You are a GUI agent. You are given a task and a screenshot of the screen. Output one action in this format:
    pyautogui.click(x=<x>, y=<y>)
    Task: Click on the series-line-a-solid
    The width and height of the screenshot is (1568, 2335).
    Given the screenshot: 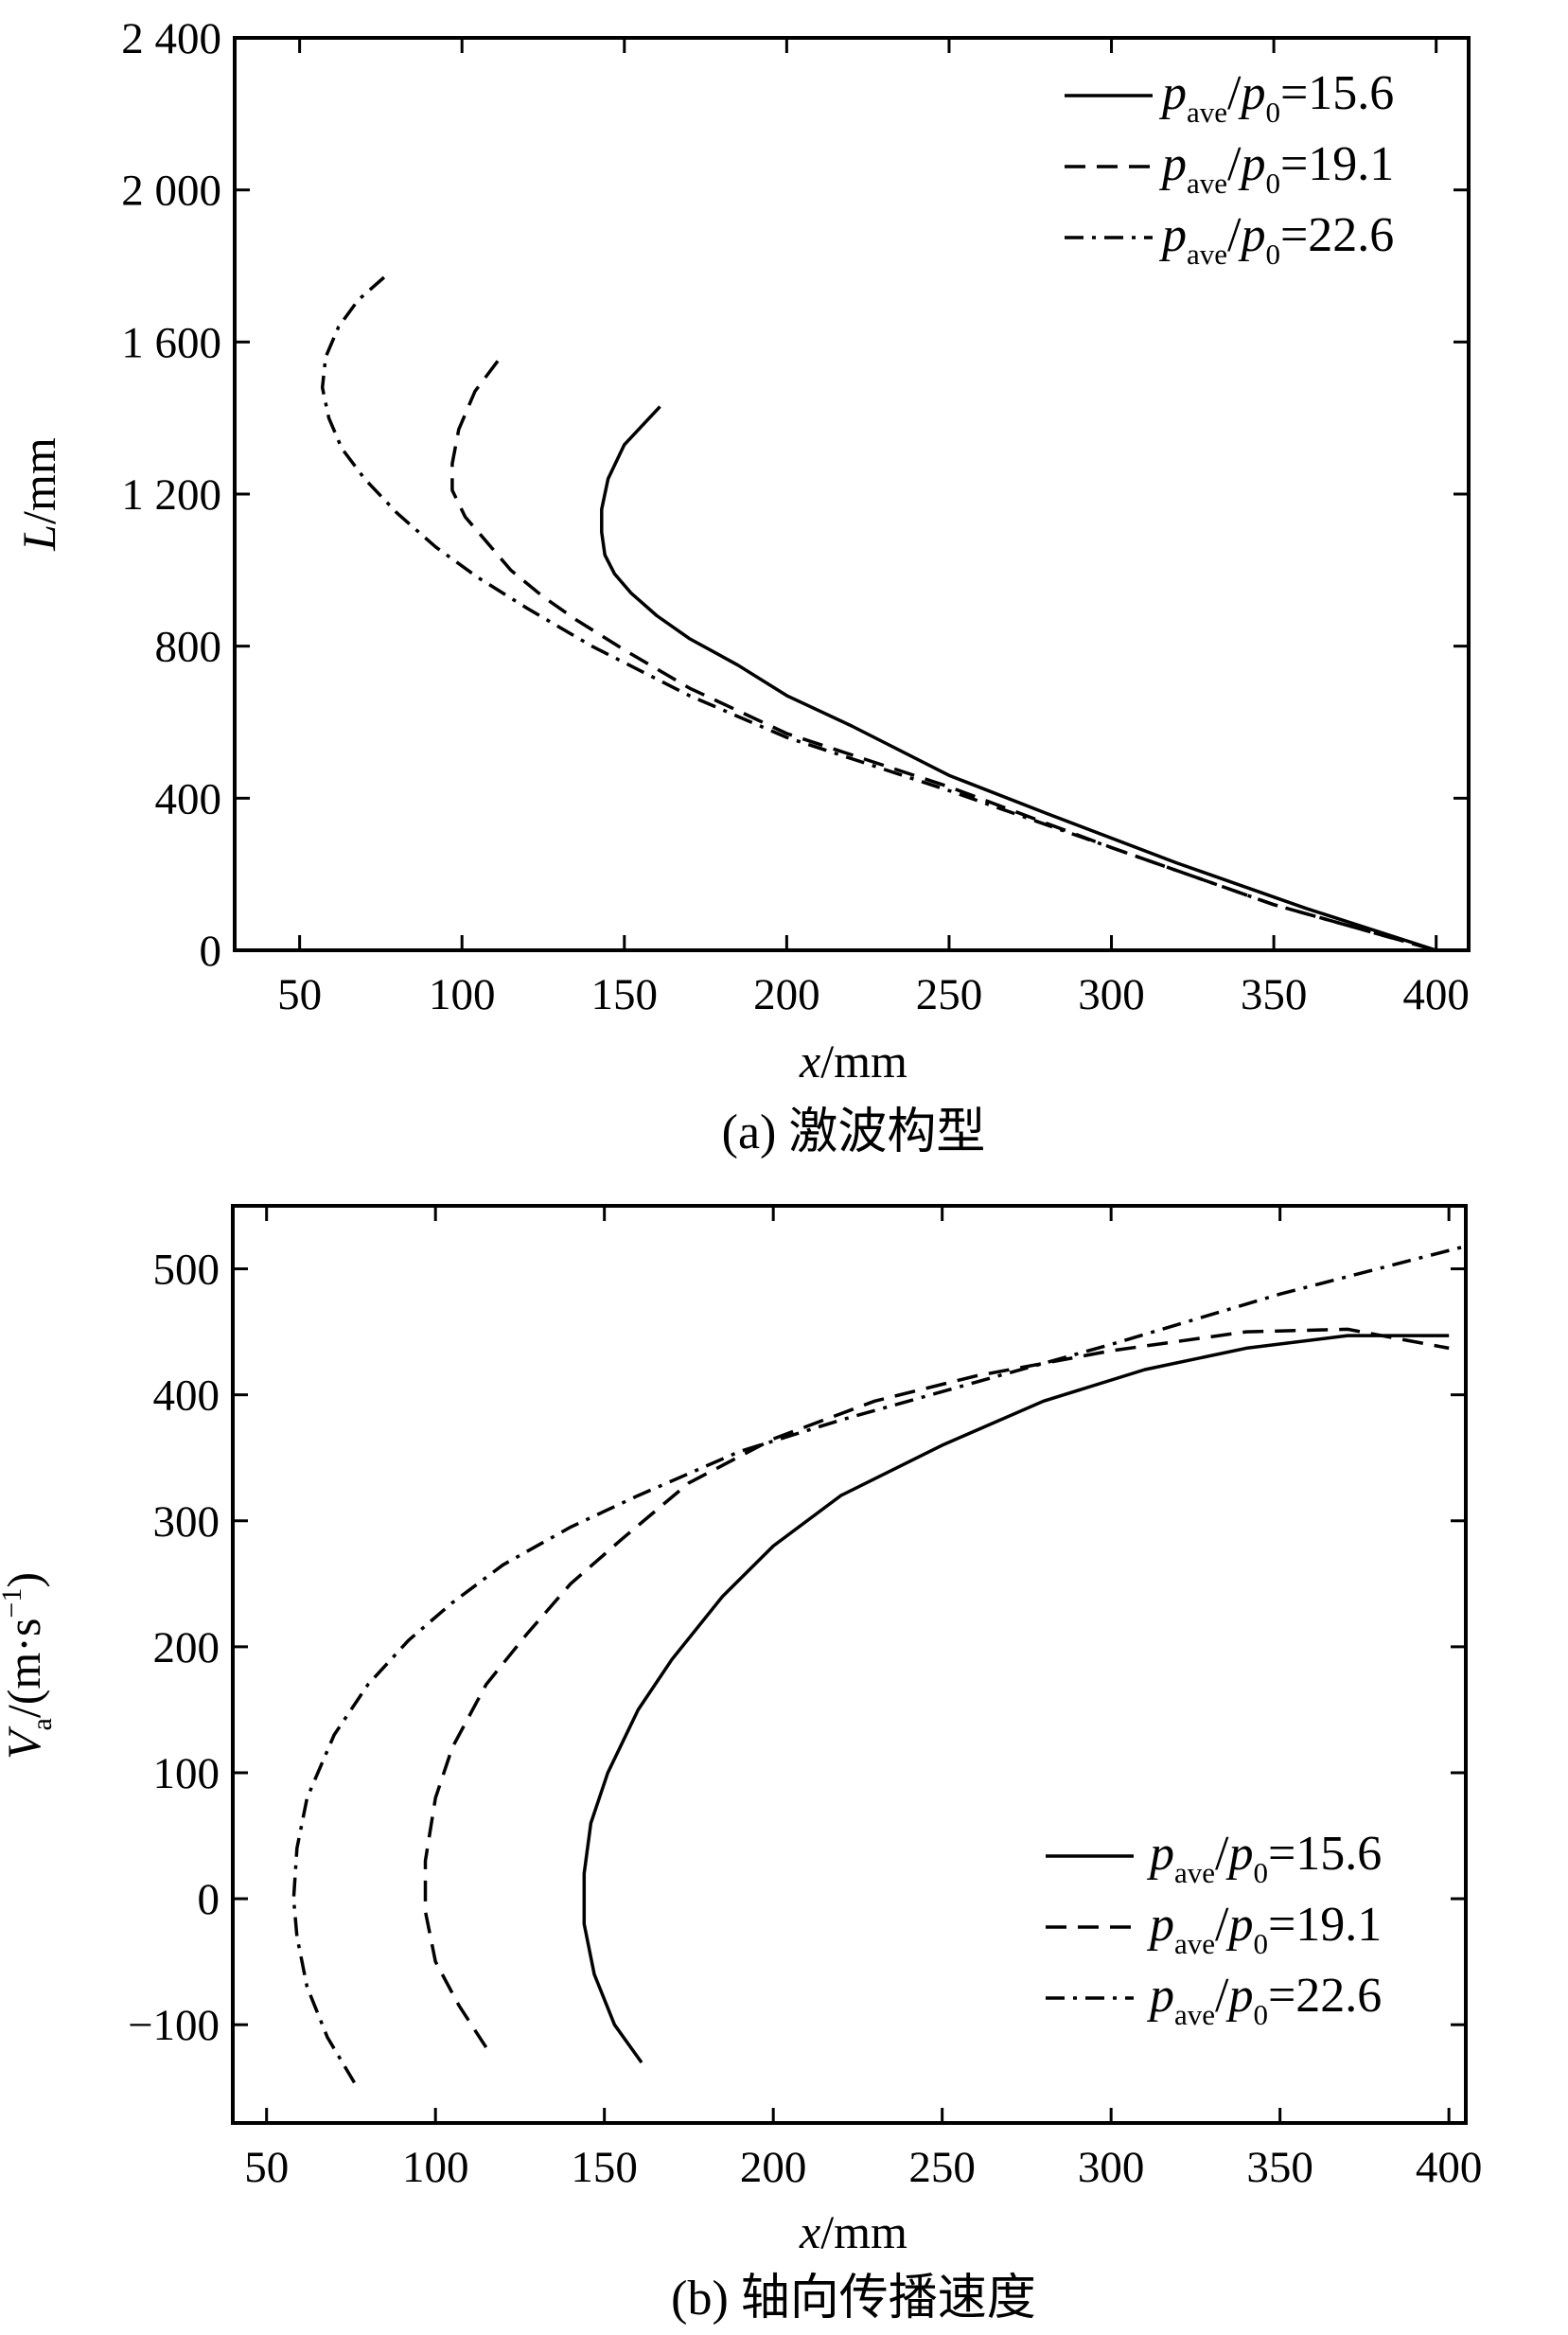 What is the action you would take?
    pyautogui.click(x=1018, y=677)
    